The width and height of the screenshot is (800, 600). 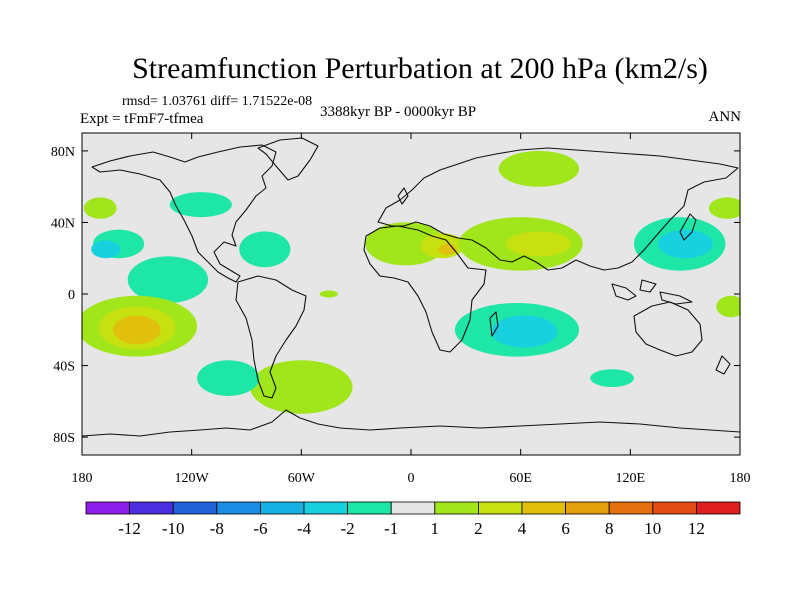 I want to click on coastline-greenland, so click(x=288, y=159).